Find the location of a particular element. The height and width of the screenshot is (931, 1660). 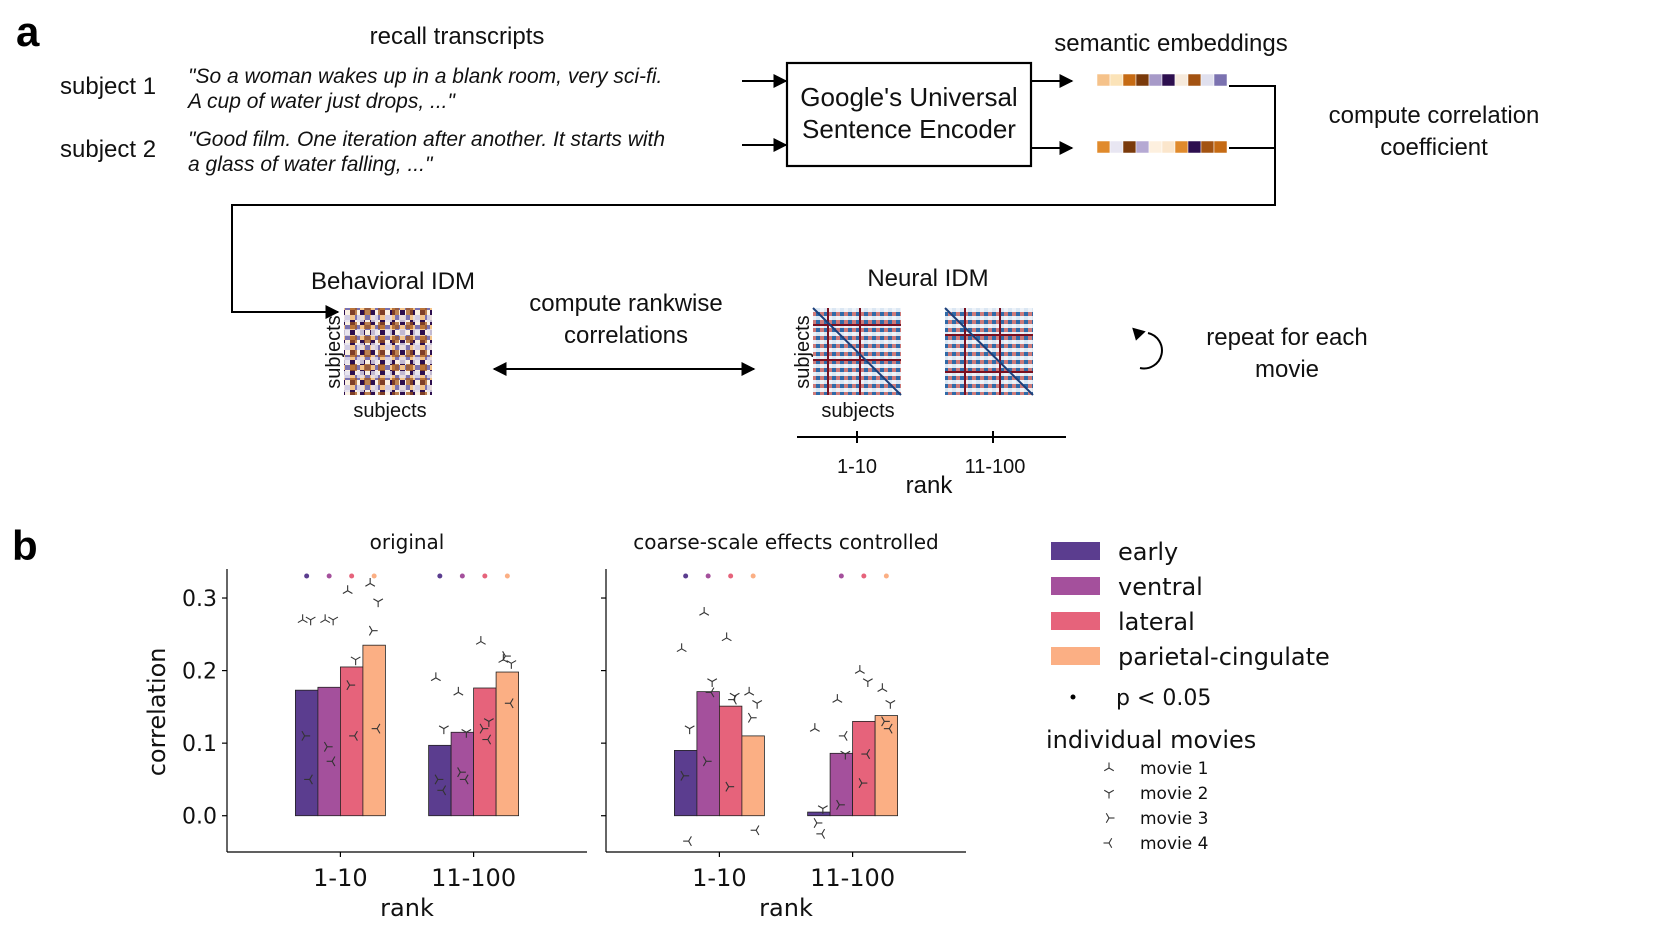

repeat-icon is located at coordinates (1147, 348).